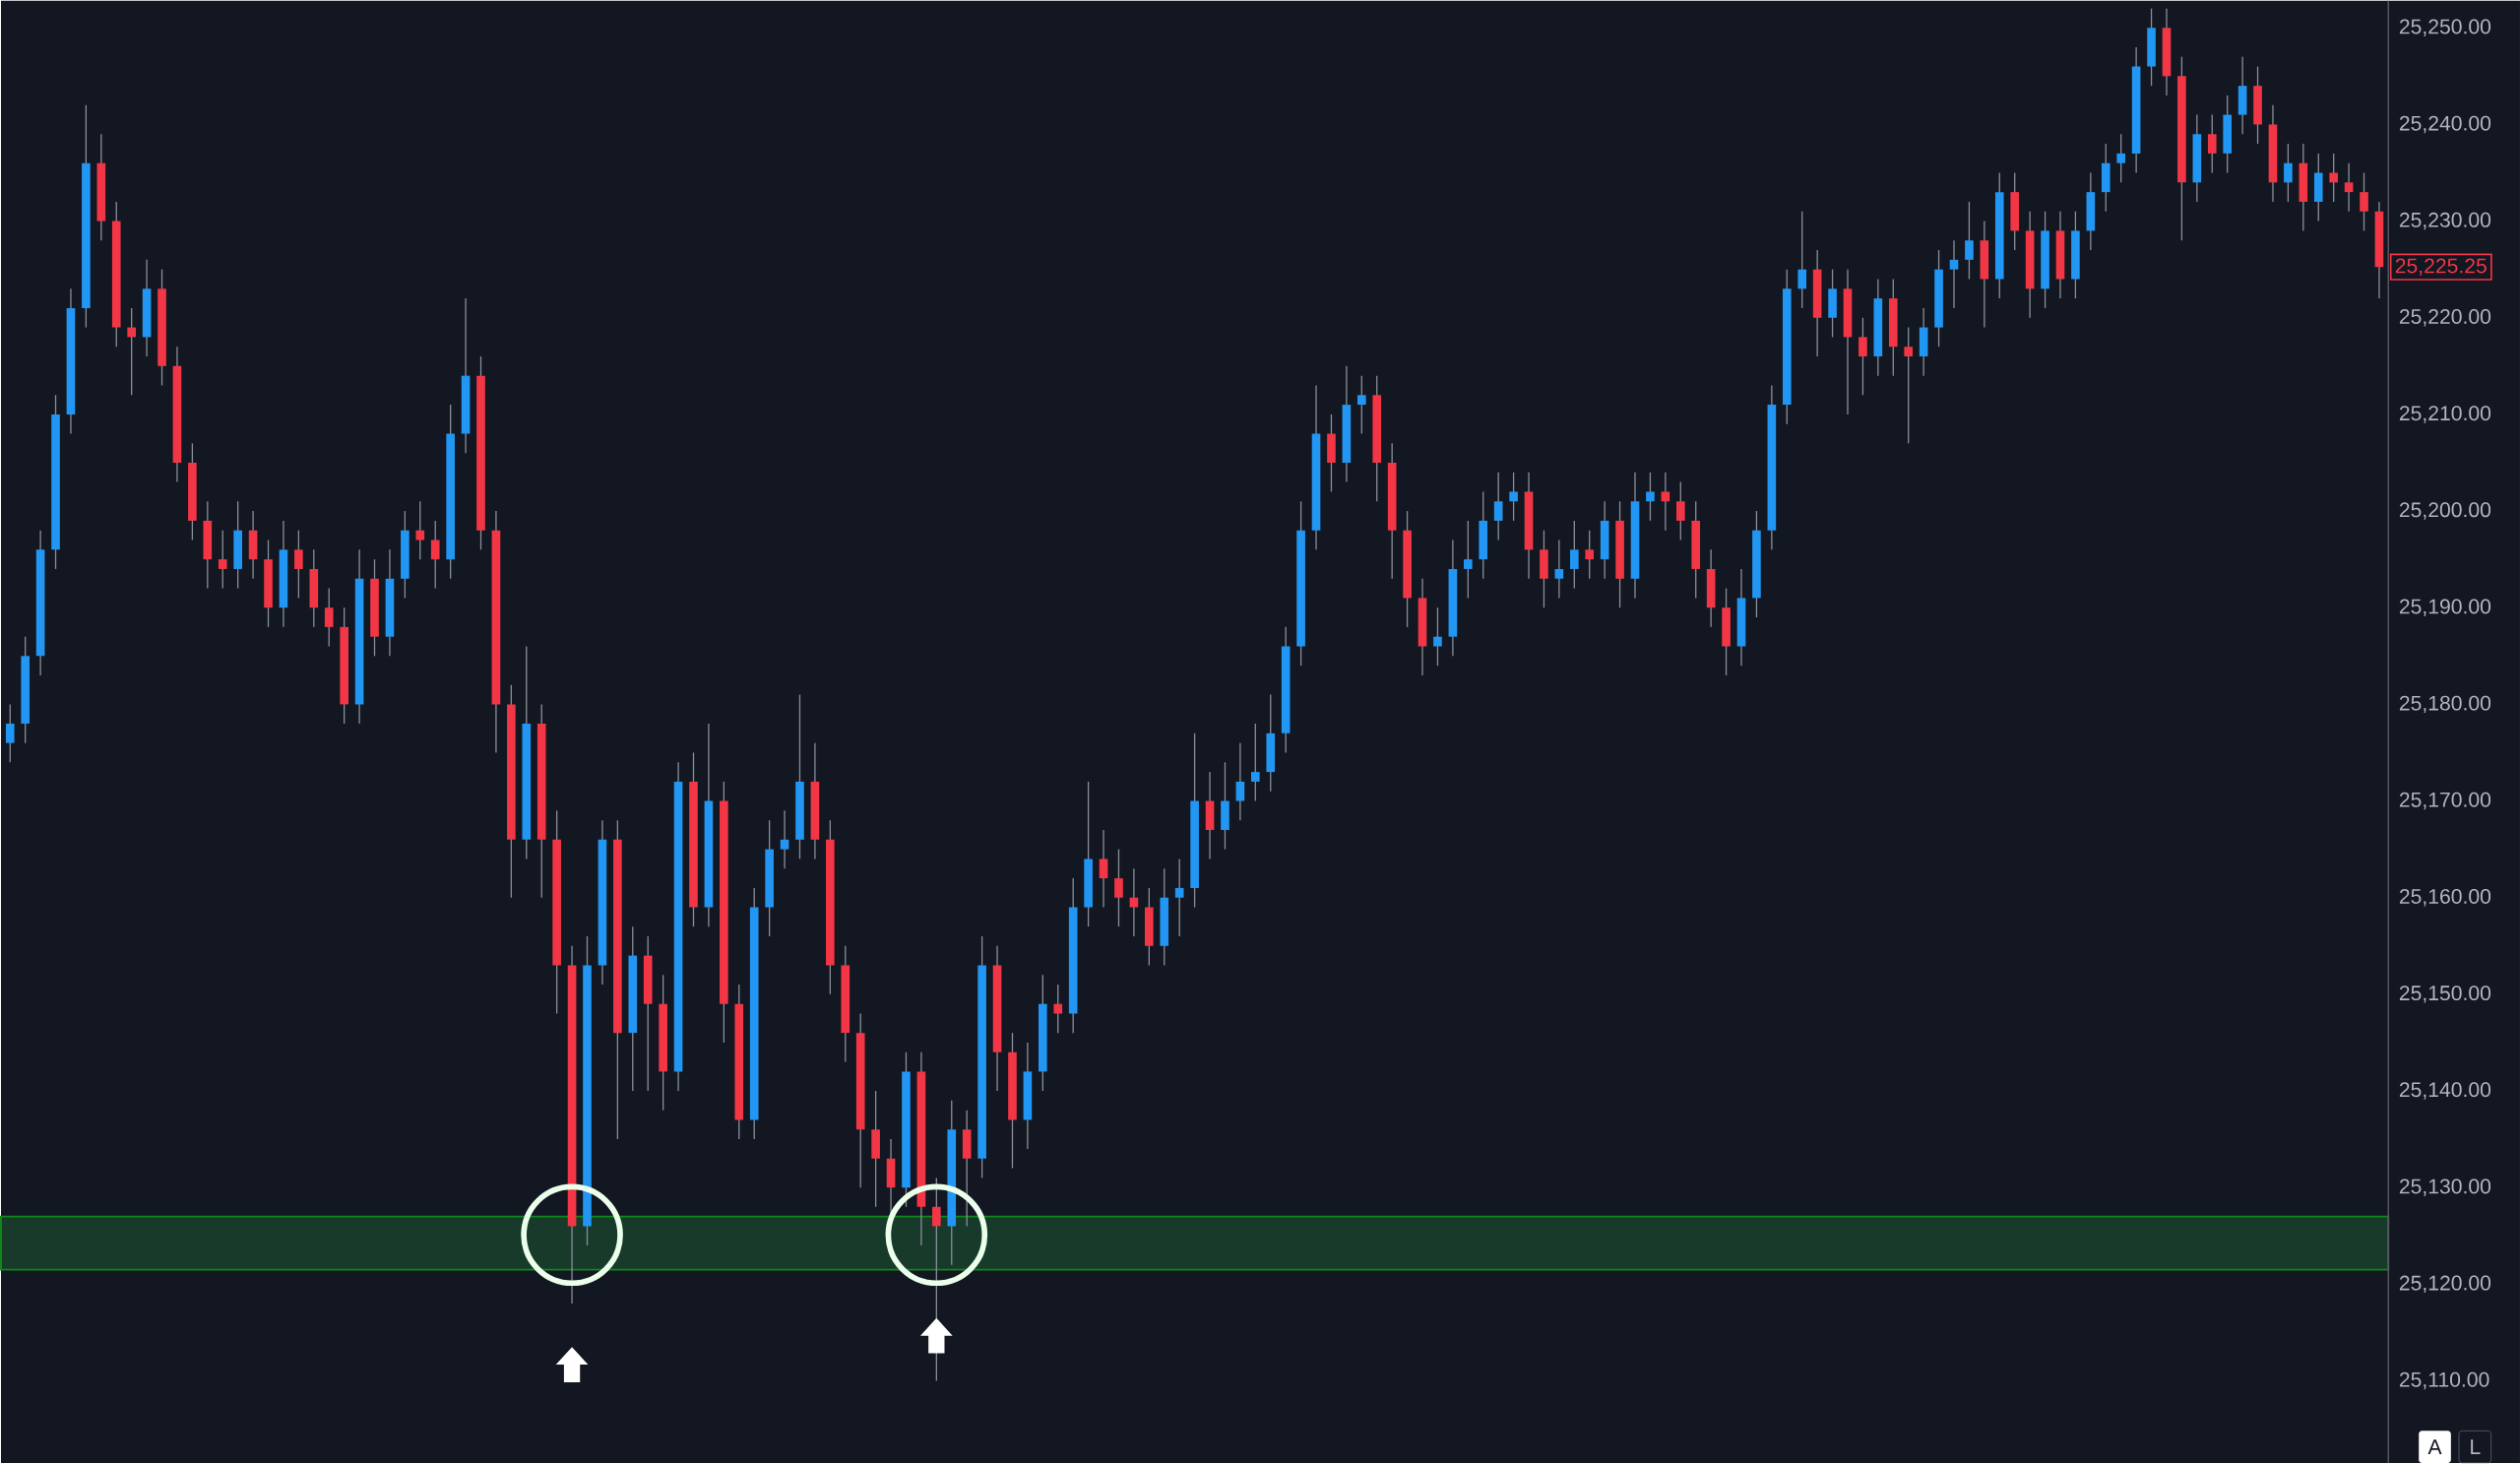 Image resolution: width=2520 pixels, height=1464 pixels. I want to click on y-tick-label: 25,160.00, so click(2445, 898).